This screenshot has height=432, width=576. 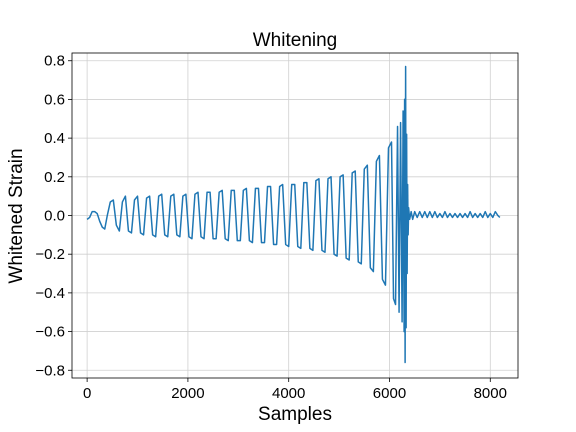 What do you see at coordinates (288, 393) in the screenshot?
I see `x-tick-label: 4000` at bounding box center [288, 393].